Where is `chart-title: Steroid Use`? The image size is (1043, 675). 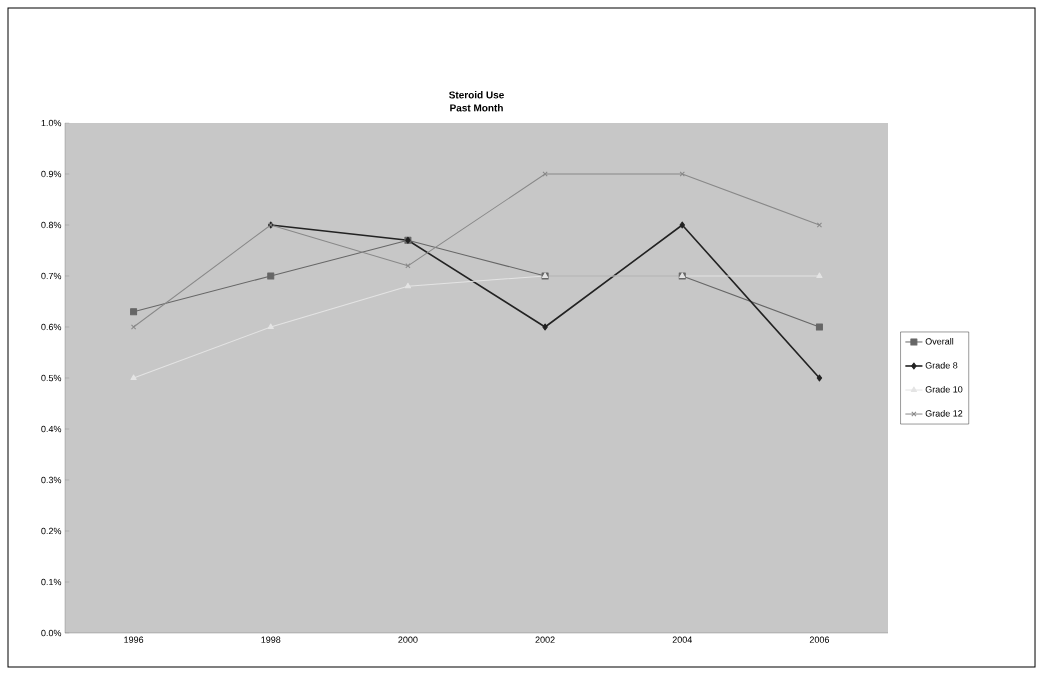 chart-title: Steroid Use is located at coordinates (476, 95).